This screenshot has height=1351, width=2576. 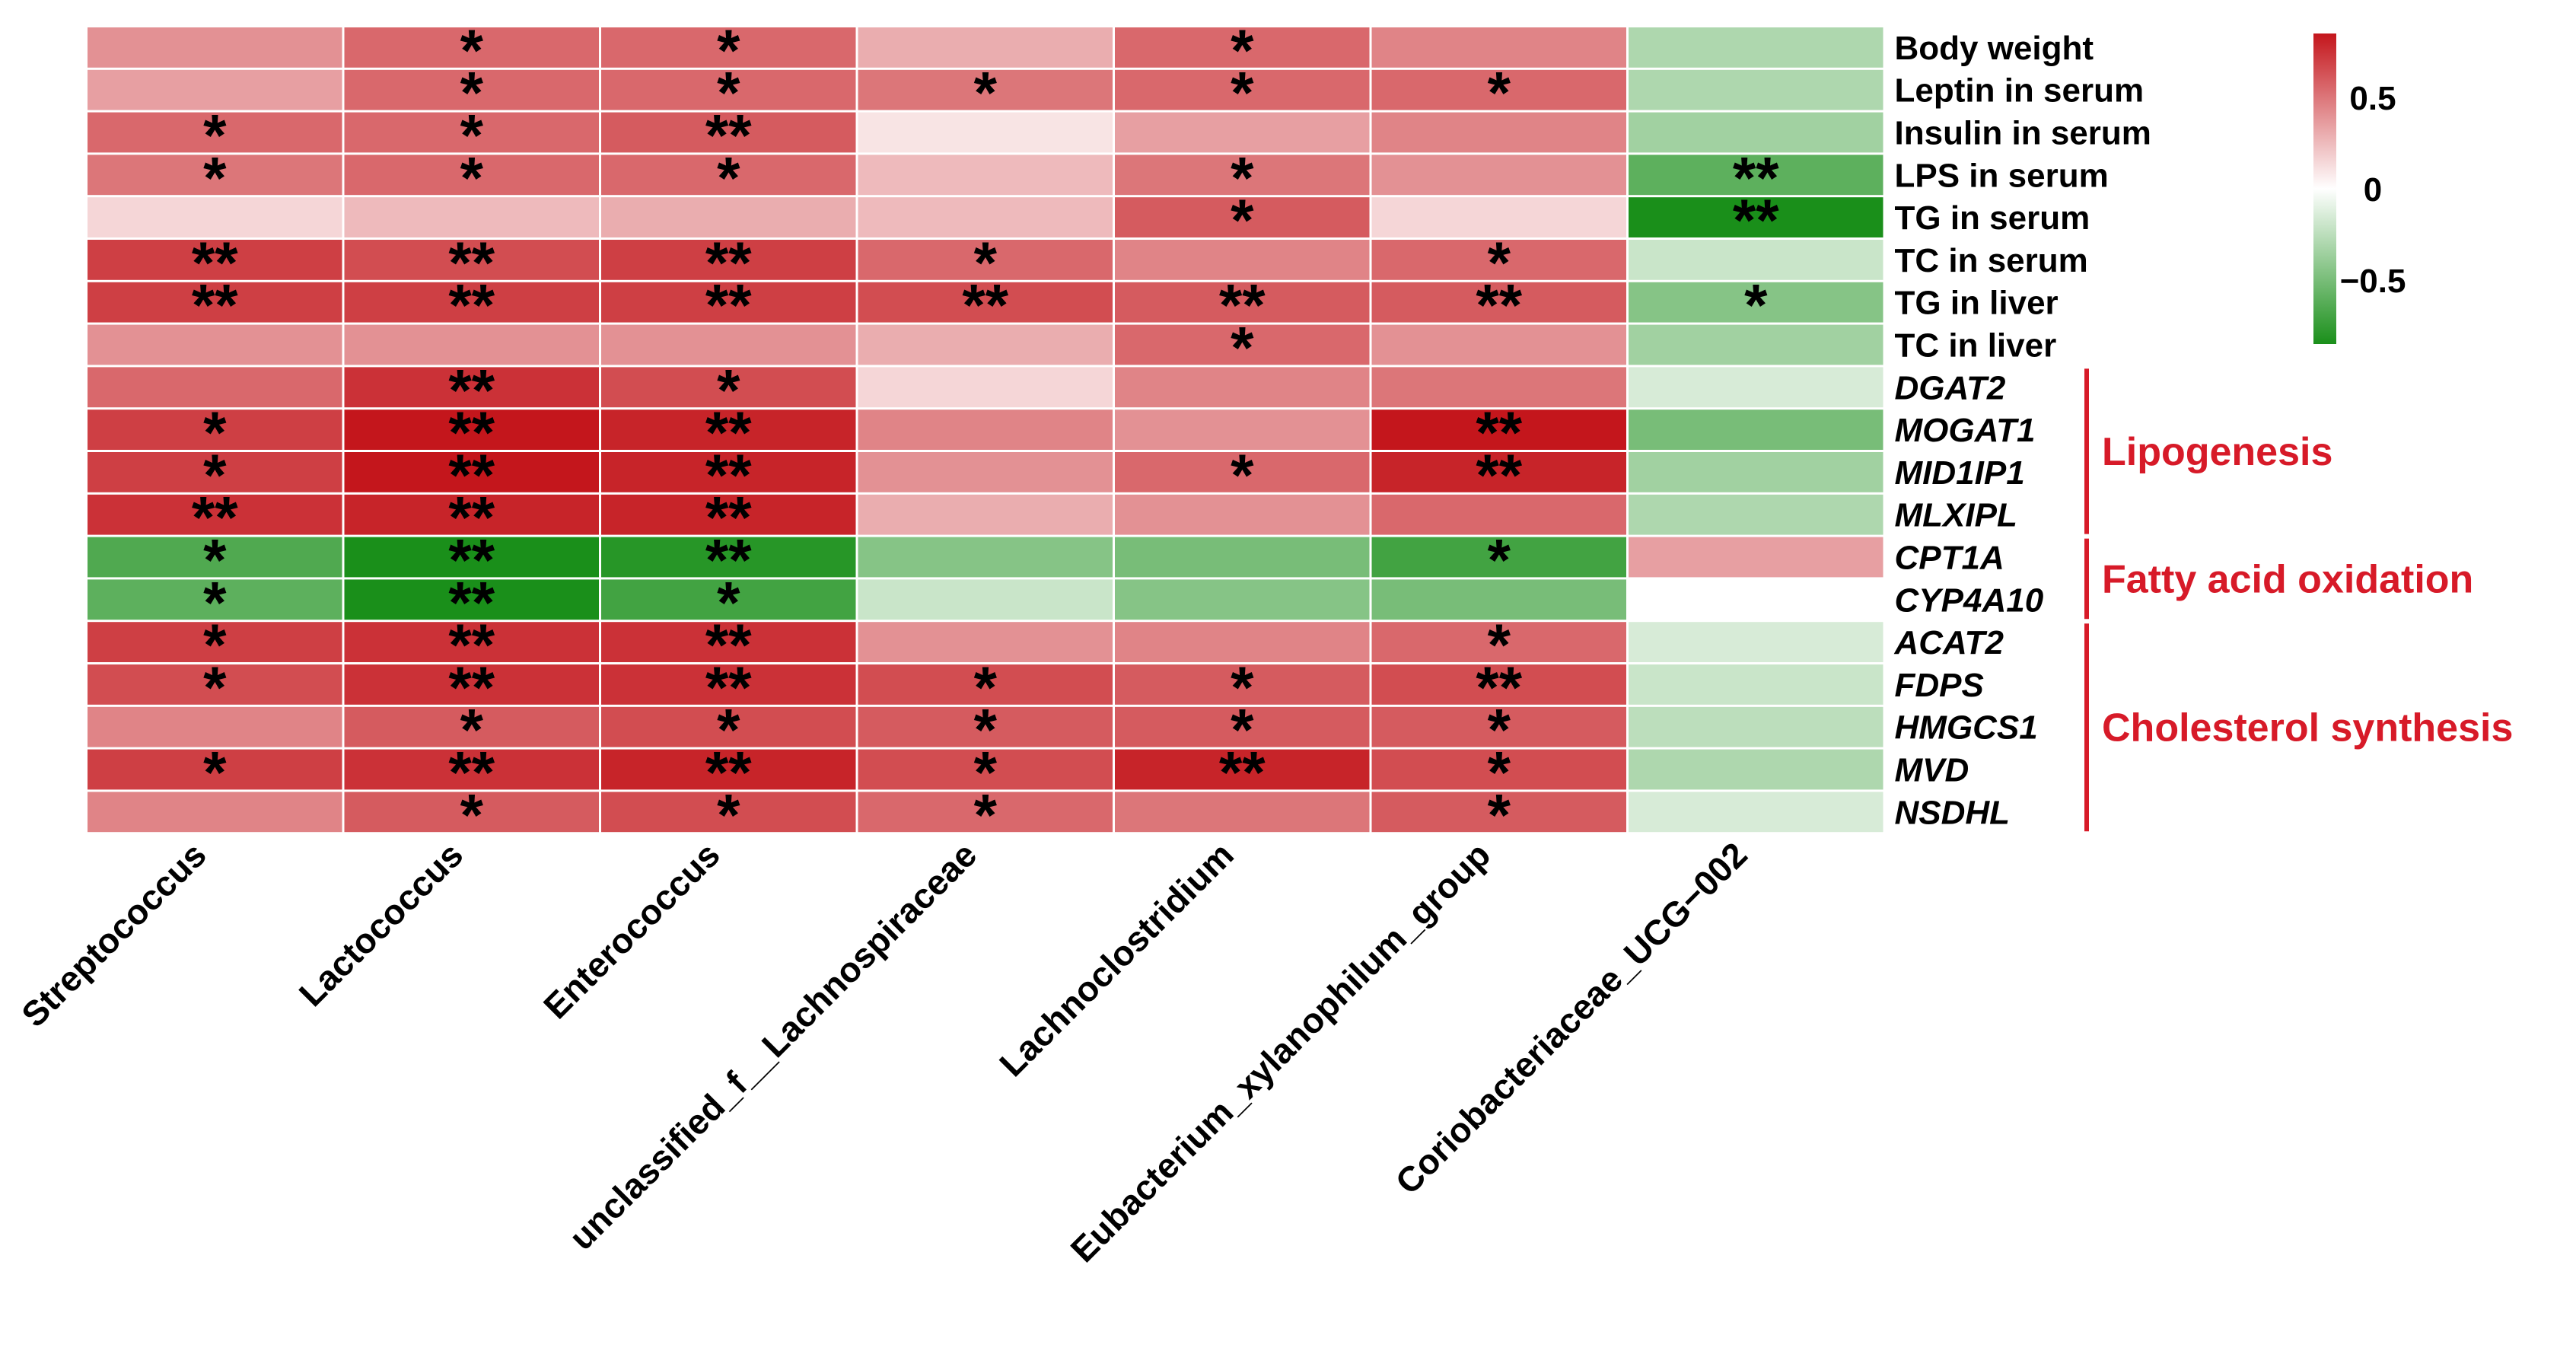 I want to click on column-label-unclassified-f-lachnospiraceae: unclassified_f__Lachnospiraceae, so click(x=773, y=1046).